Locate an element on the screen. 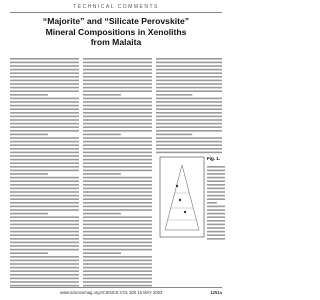 The image size is (320, 300). figure-label: Fig. 1. is located at coordinates (213, 158).